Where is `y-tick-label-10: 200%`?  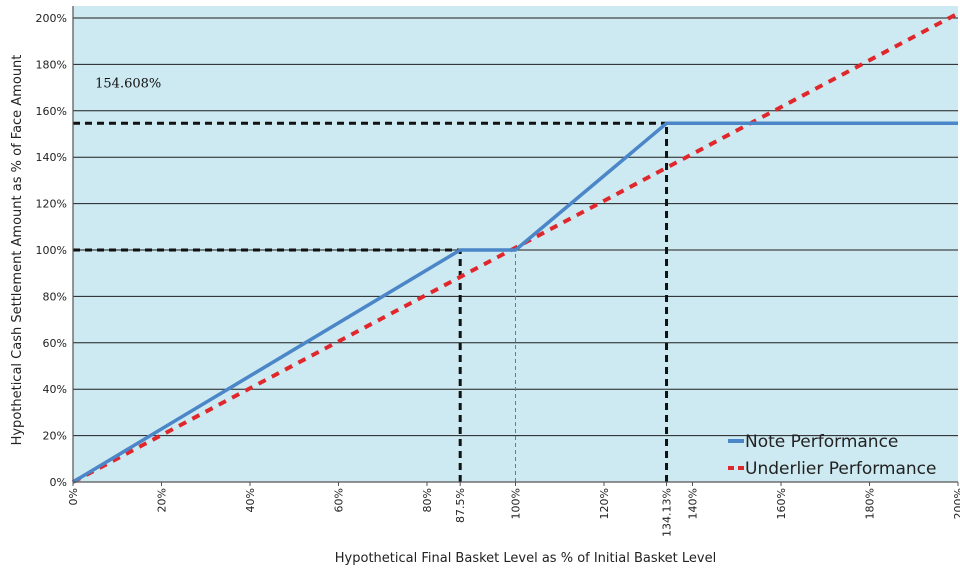 y-tick-label-10: 200% is located at coordinates (51, 18).